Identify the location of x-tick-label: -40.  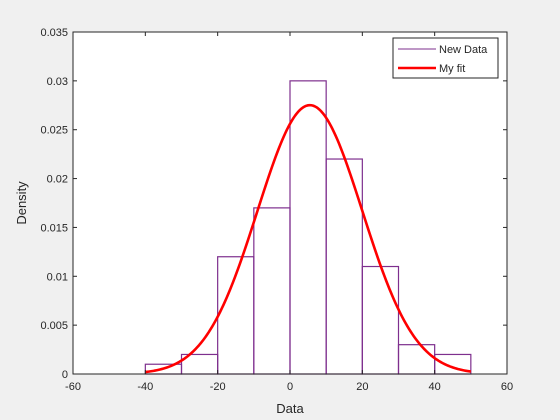
(145, 387).